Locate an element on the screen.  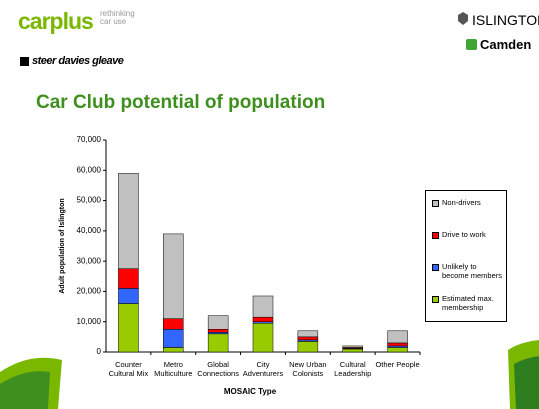
chart-title: Car Club potential of population is located at coordinates (181, 102).